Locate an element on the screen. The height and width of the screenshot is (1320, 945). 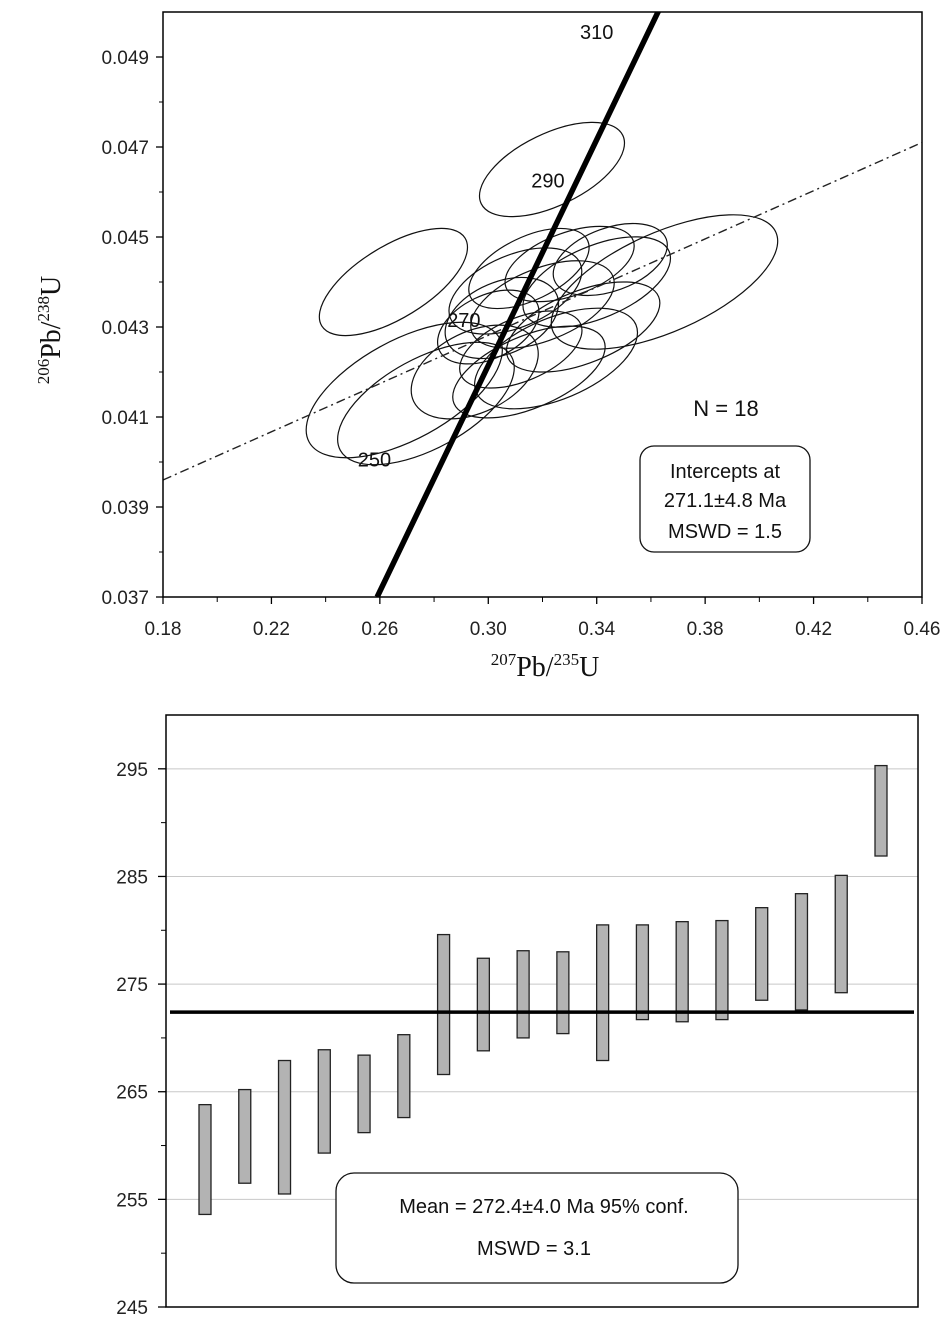
x-axis-title-sup-2: 235 is located at coordinates (567, 659).